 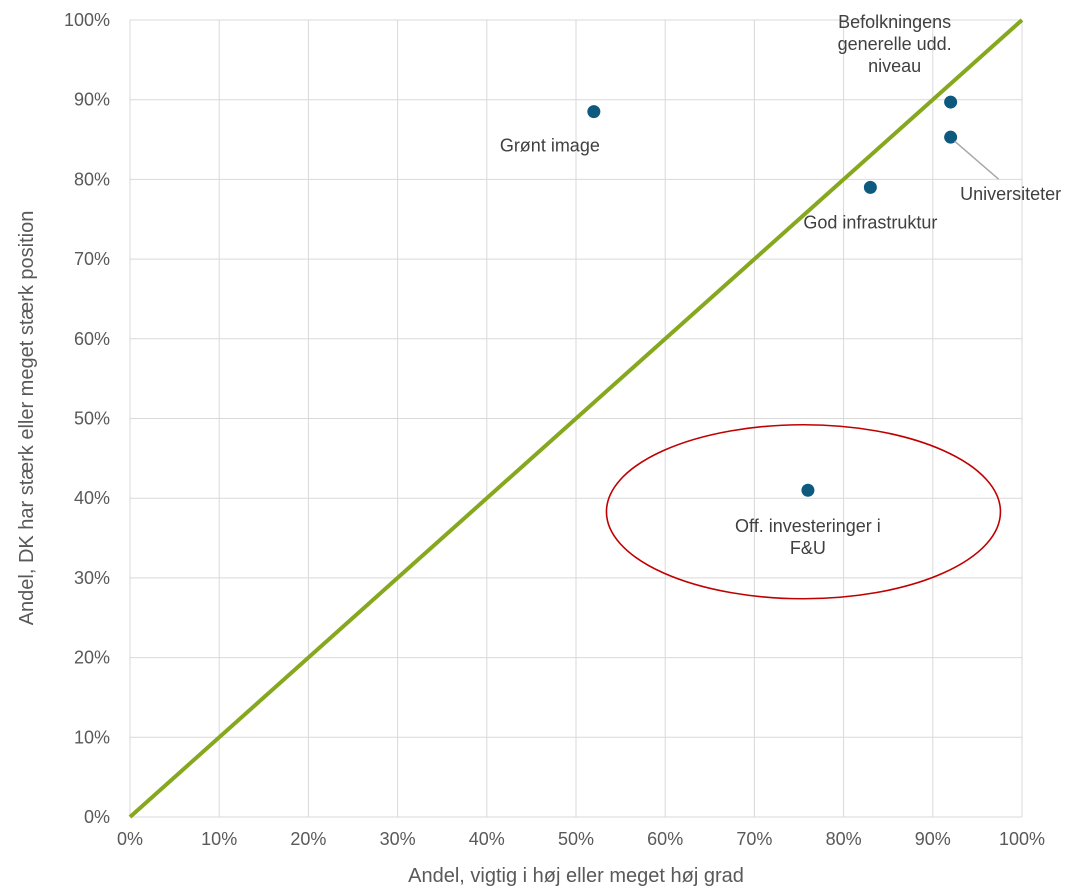 What do you see at coordinates (844, 839) in the screenshot?
I see `x-tick-label: 80%` at bounding box center [844, 839].